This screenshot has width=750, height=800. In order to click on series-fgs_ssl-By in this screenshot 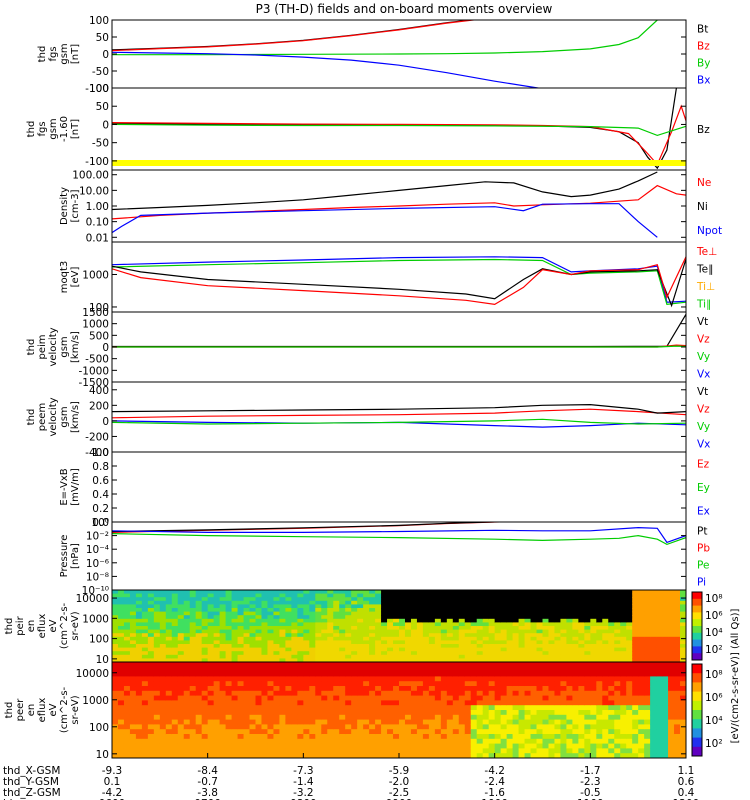, I will do `click(399, 130)`.